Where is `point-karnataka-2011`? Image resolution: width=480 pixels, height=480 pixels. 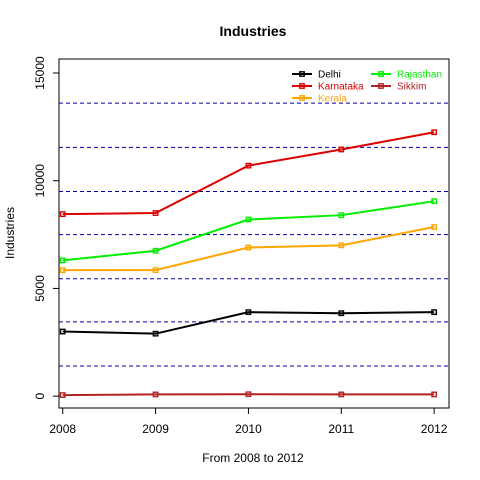 point-karnataka-2011 is located at coordinates (341, 149).